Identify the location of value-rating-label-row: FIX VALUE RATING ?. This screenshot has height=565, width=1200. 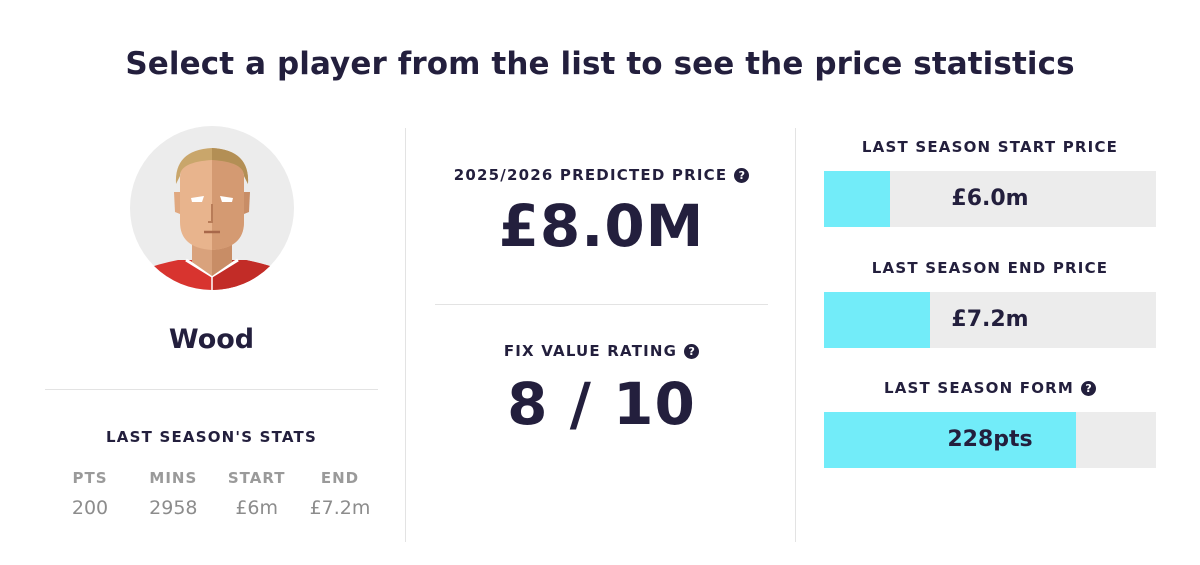
(601, 351).